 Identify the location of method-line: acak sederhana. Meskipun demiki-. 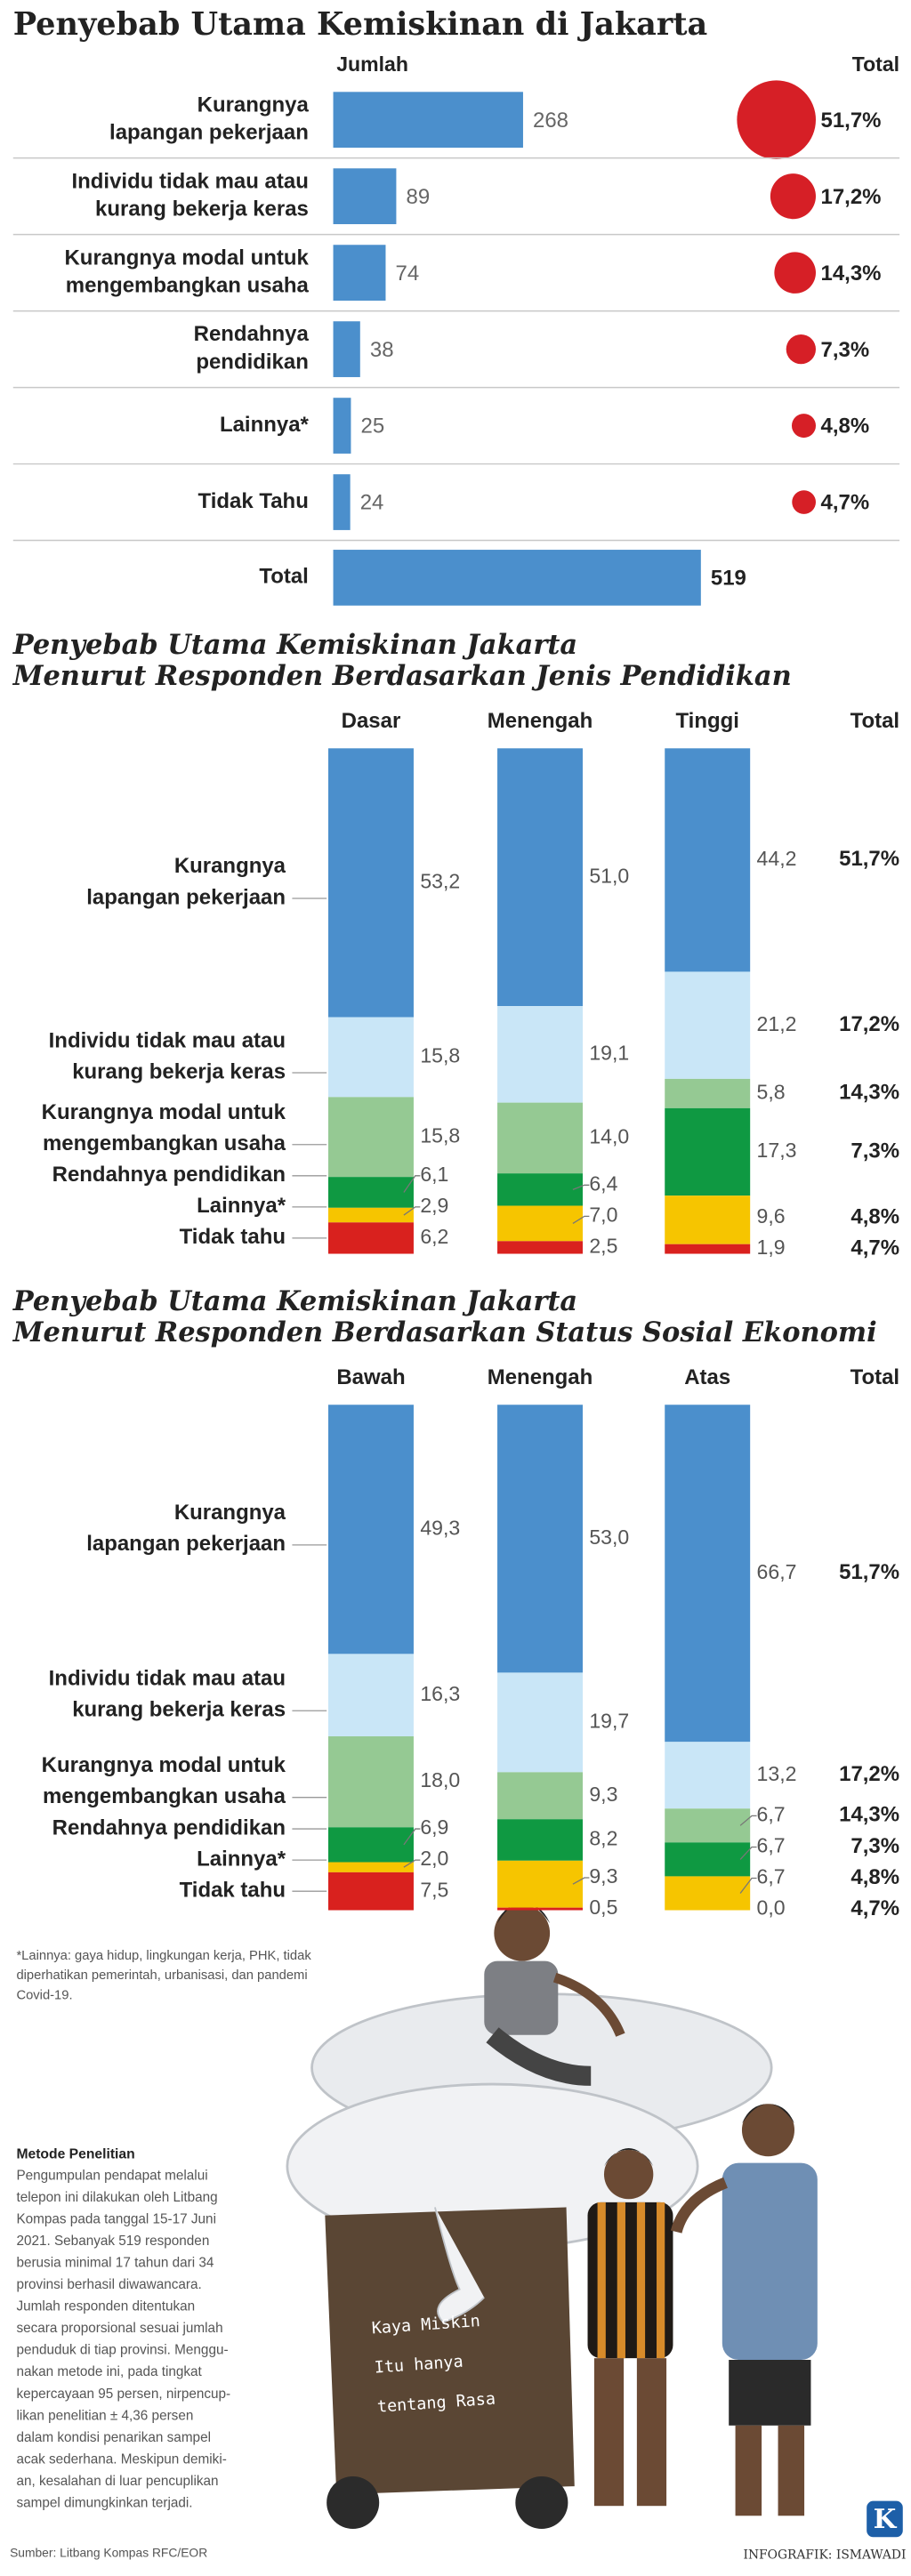
(121, 2459).